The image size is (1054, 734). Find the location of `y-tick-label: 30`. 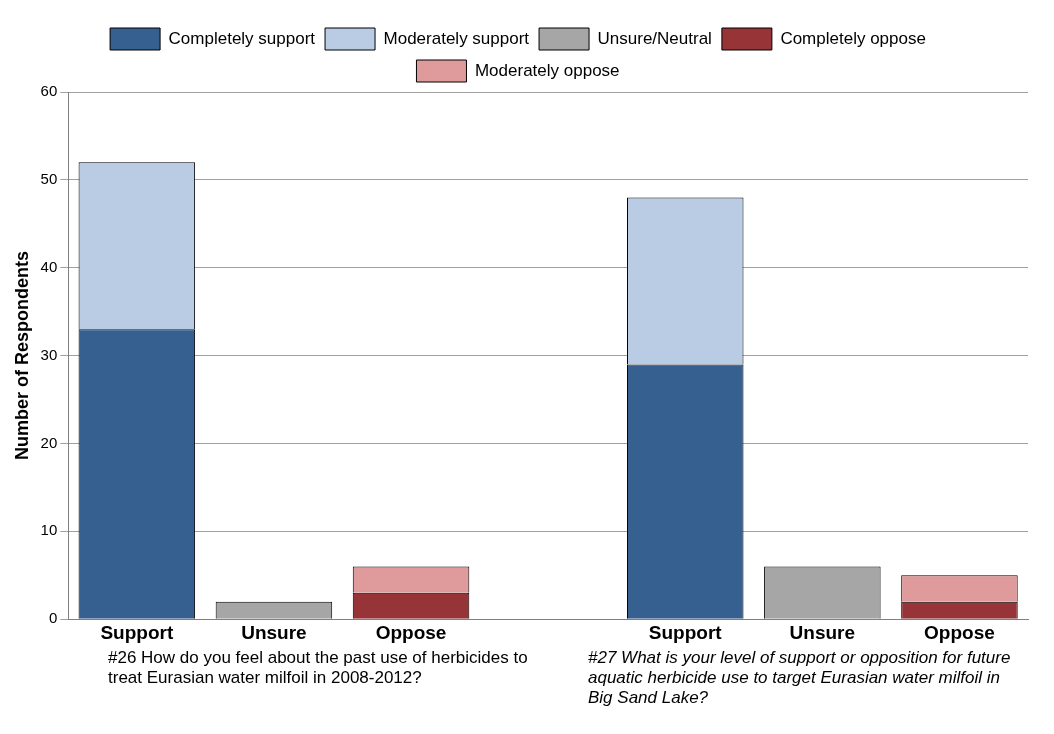

y-tick-label: 30 is located at coordinates (49, 354).